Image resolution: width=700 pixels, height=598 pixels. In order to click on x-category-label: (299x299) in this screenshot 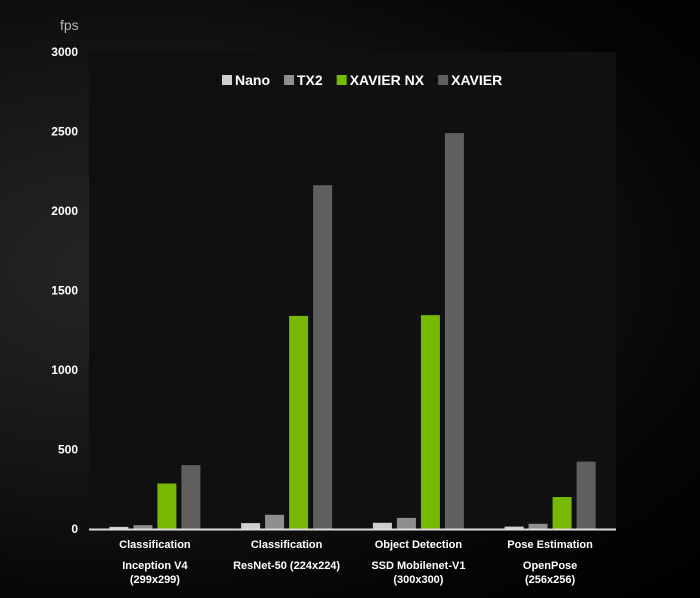, I will do `click(155, 580)`.